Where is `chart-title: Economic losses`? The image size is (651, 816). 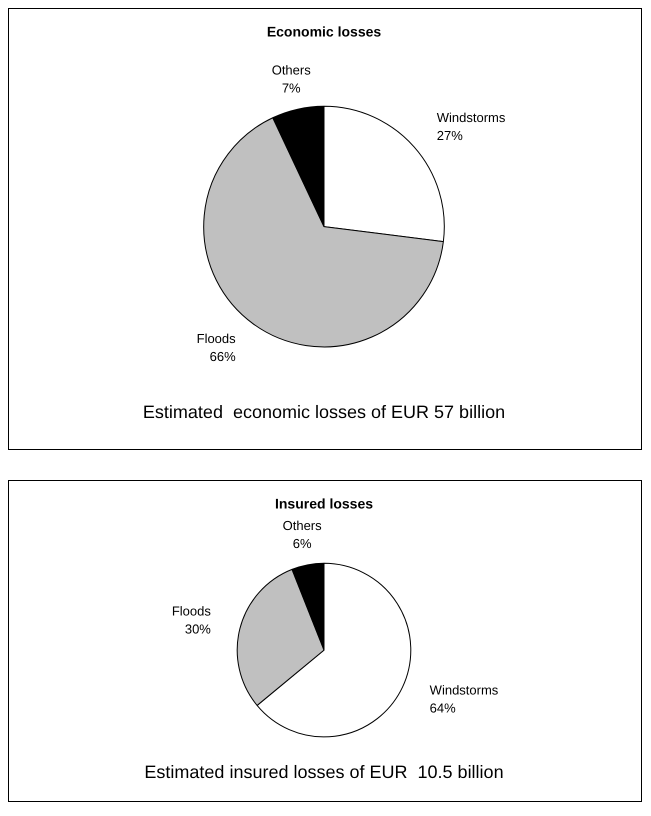 chart-title: Economic losses is located at coordinates (324, 31).